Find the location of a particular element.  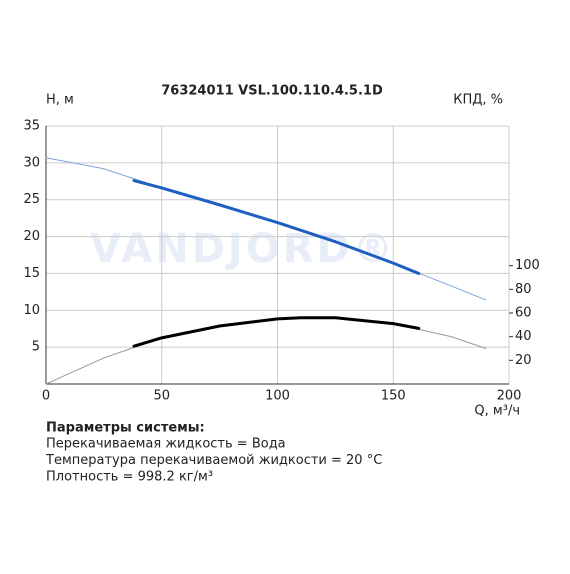

x-tick-label: 100 is located at coordinates (277, 396).